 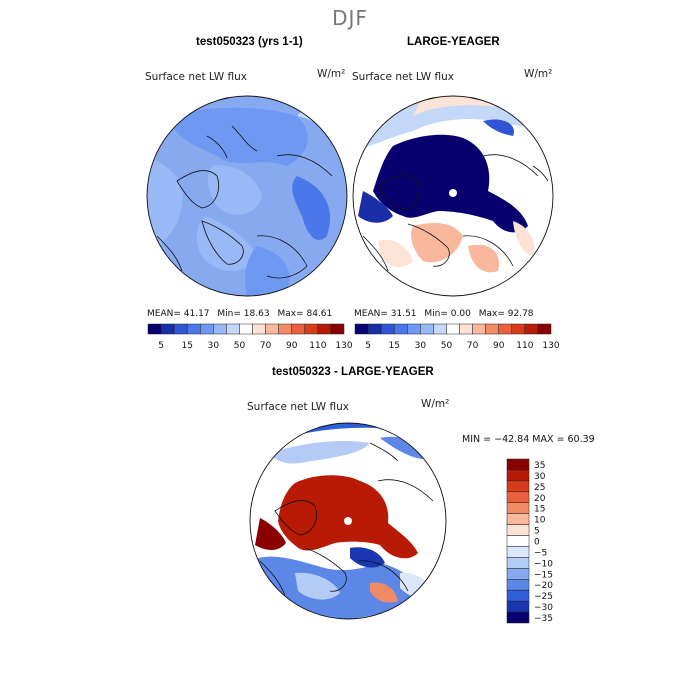 I want to click on panel-3-colorbar-tick-label: 35, so click(x=539, y=466).